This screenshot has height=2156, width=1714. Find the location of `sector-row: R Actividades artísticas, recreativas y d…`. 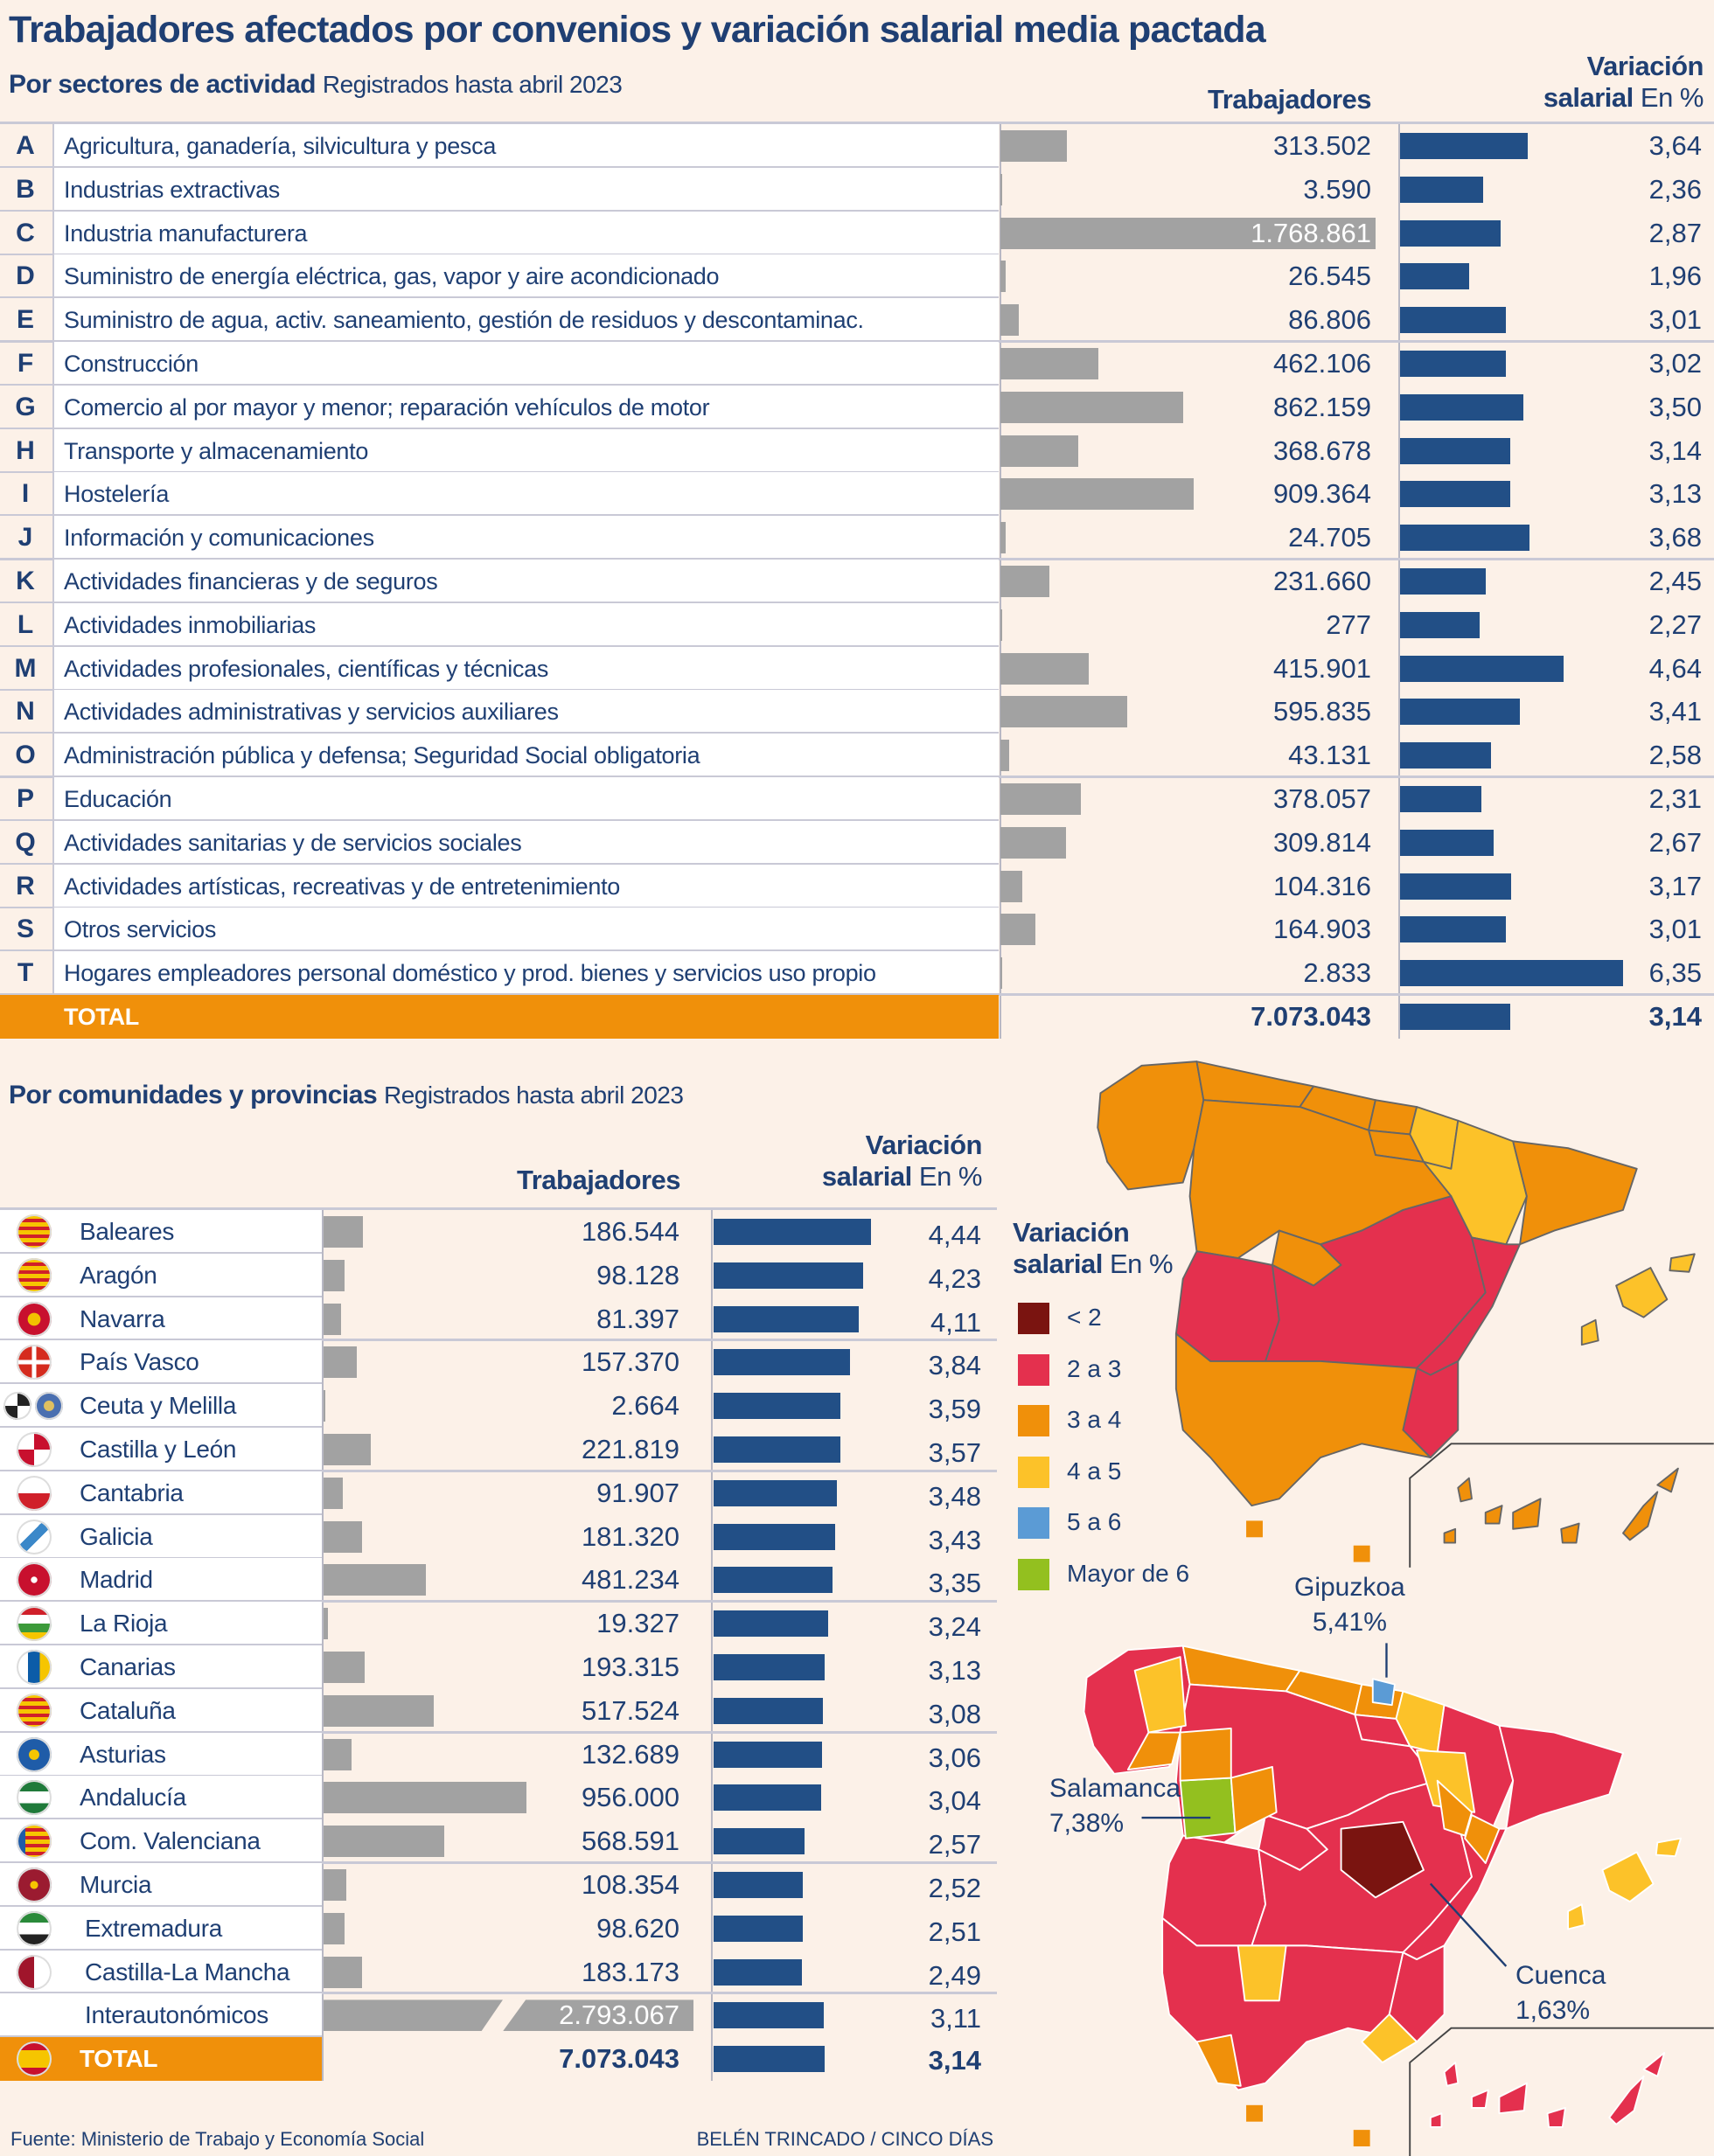

sector-row: R Actividades artísticas, recreativas y d… is located at coordinates (857, 886).